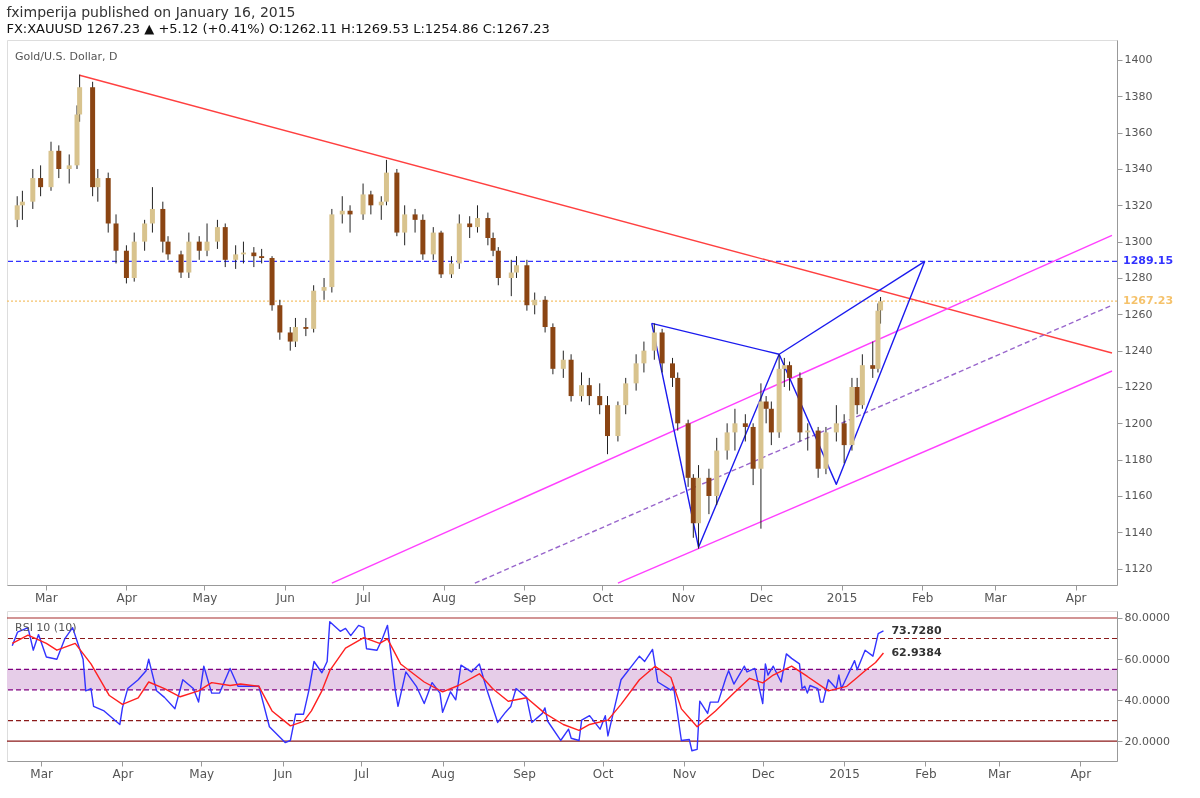  I want to click on y-tick-label: 1200, so click(1138, 423).